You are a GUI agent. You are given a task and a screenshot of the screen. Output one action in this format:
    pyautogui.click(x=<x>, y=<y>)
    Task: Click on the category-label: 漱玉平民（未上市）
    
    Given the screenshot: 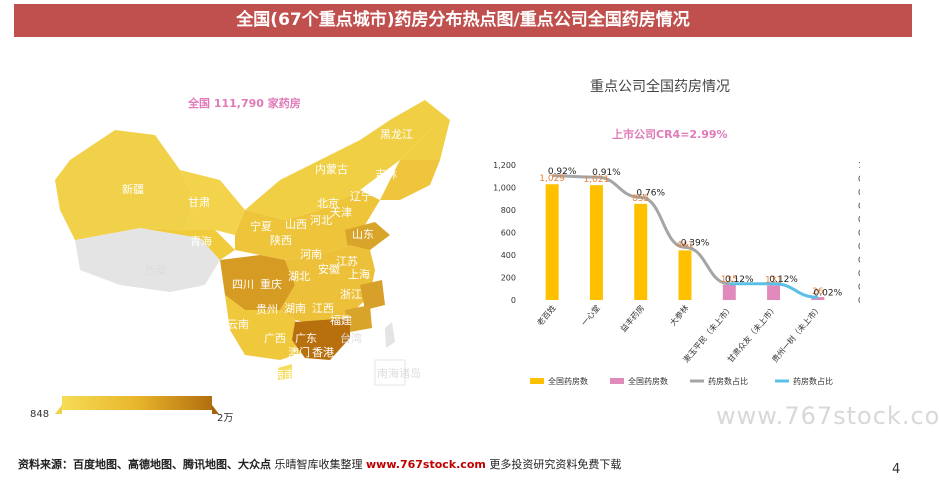 What is the action you would take?
    pyautogui.click(x=708, y=334)
    